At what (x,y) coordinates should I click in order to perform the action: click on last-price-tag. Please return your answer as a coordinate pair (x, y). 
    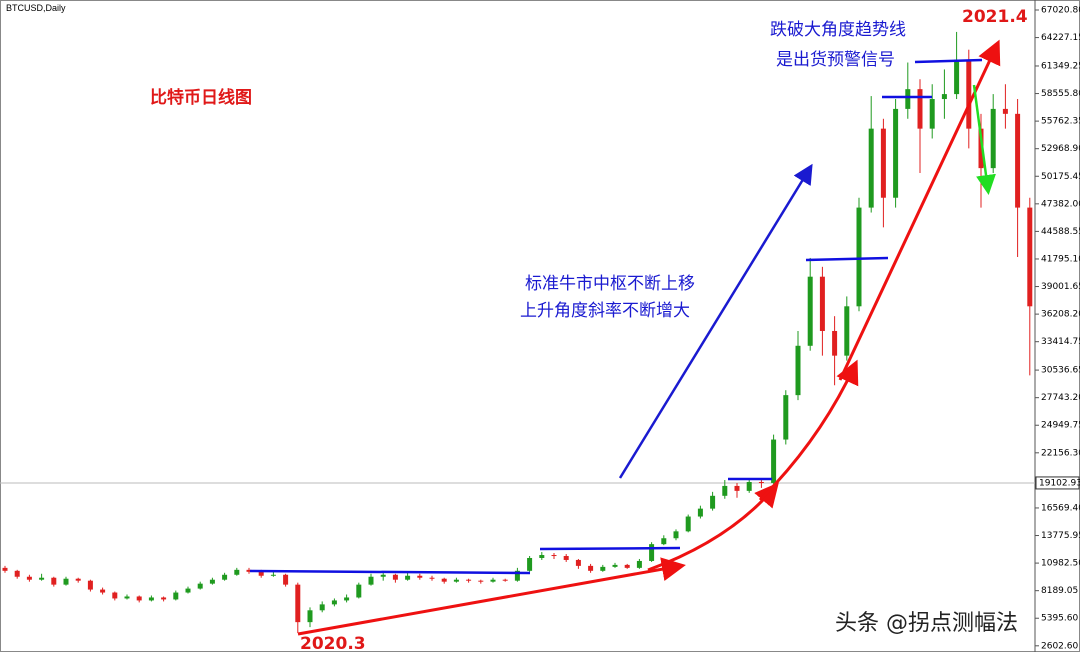
    Looking at the image, I should click on (1057, 483).